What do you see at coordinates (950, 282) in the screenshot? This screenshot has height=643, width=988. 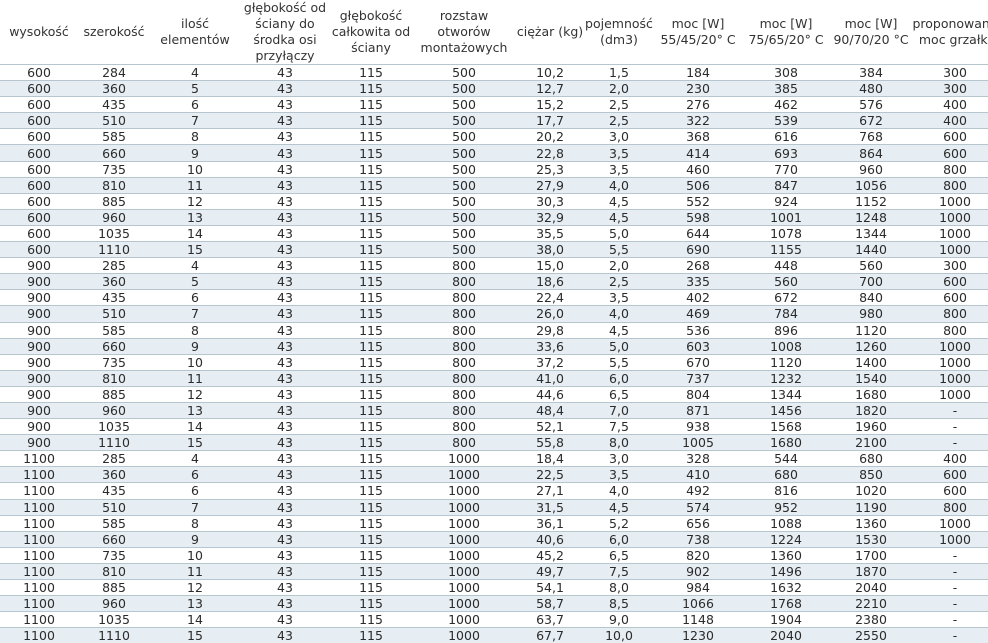 I see `cell-heater-power: 600` at bounding box center [950, 282].